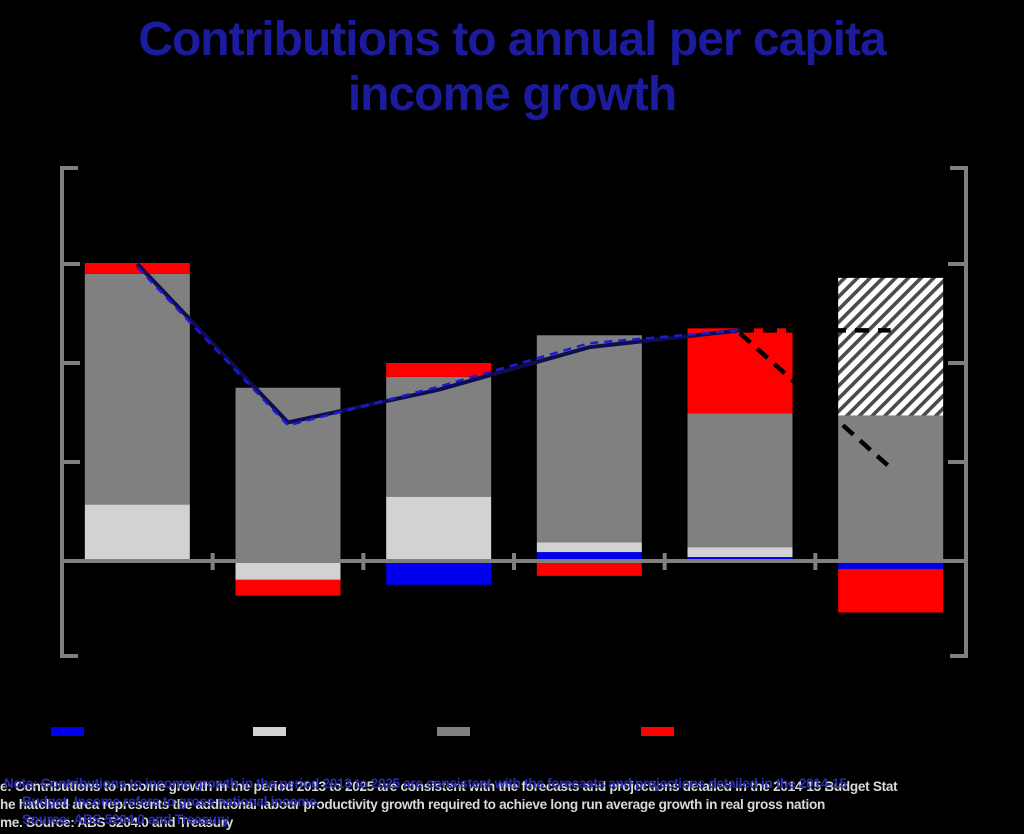  Describe the element at coordinates (589, 569) in the screenshot. I see `bar-4-red-segment` at that location.